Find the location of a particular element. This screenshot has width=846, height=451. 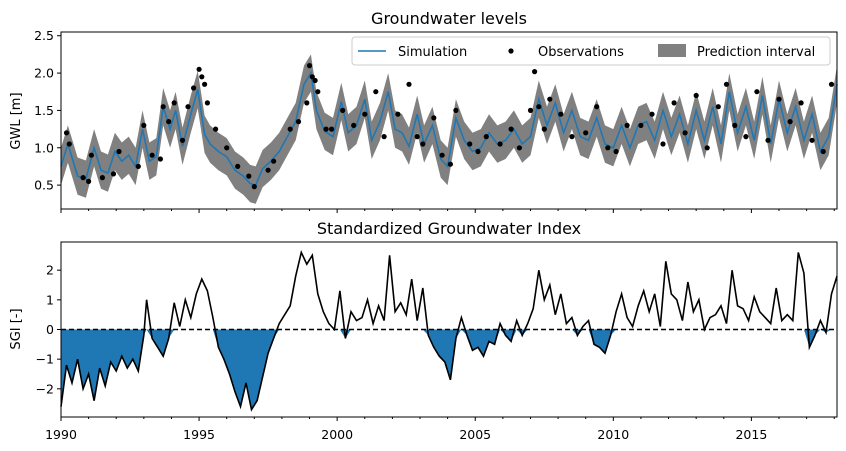

gwl-y-tick-label: 2.0 is located at coordinates (44, 73).